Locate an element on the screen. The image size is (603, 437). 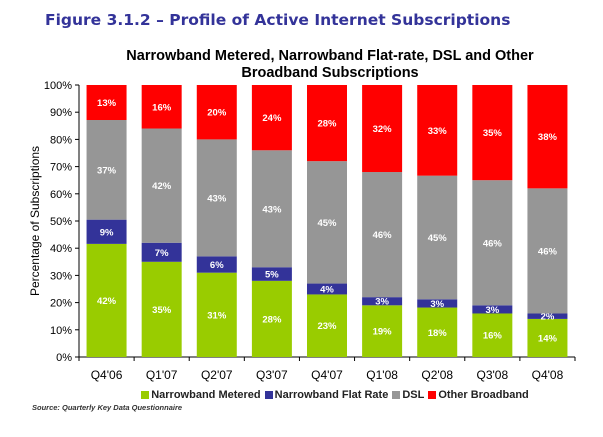
data-label: 5% is located at coordinates (272, 275).